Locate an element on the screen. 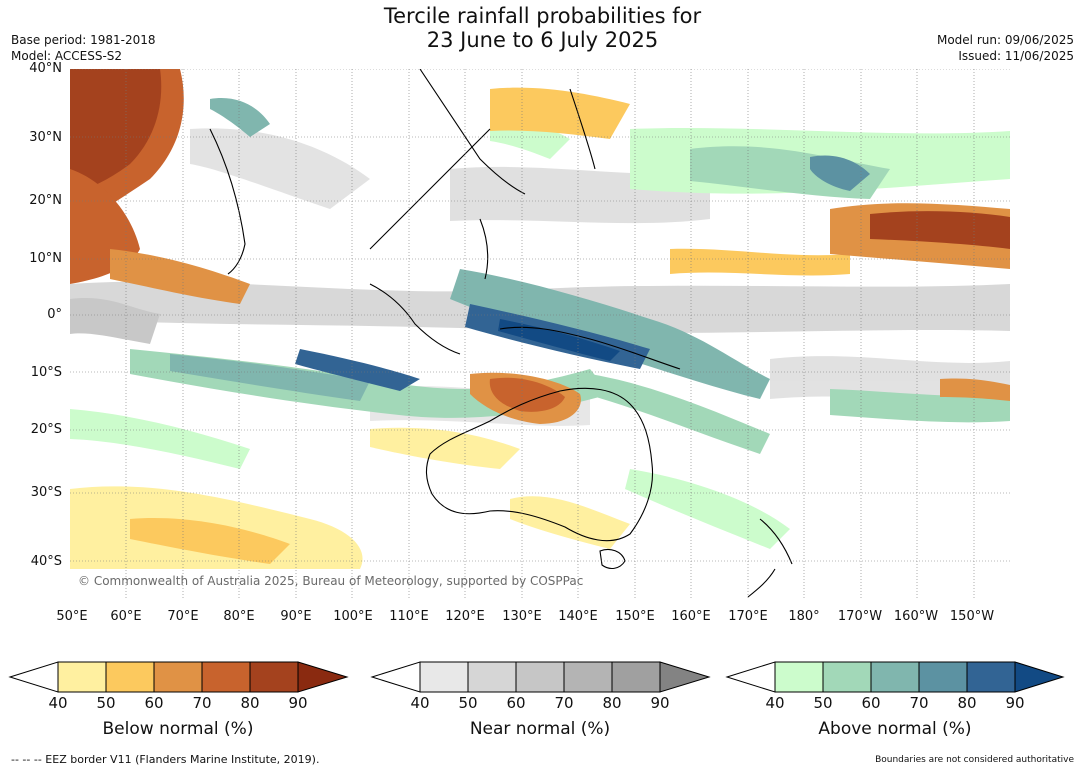  model-run: Model run: 09/06/2025 is located at coordinates (1005, 40).